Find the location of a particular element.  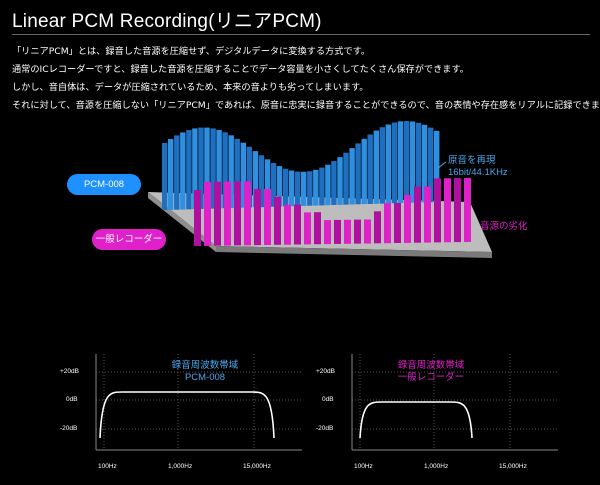

frequency-chart-general-plot is located at coordinates (454, 402).